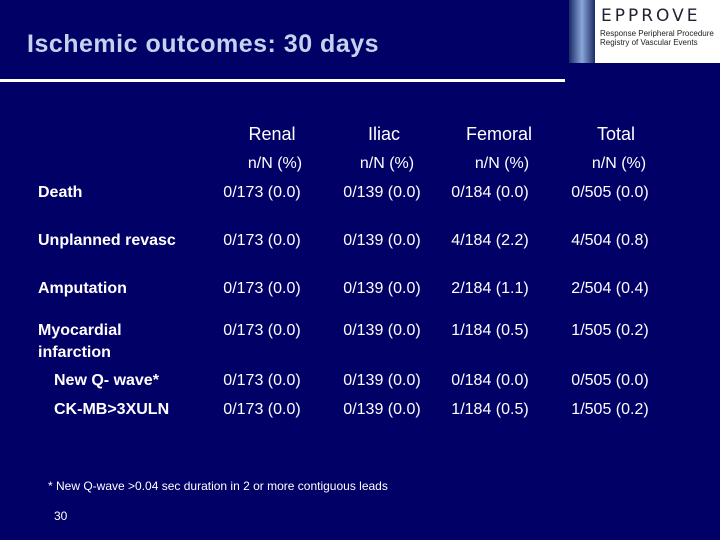  Describe the element at coordinates (499, 134) in the screenshot. I see `column-header: Femoral` at that location.